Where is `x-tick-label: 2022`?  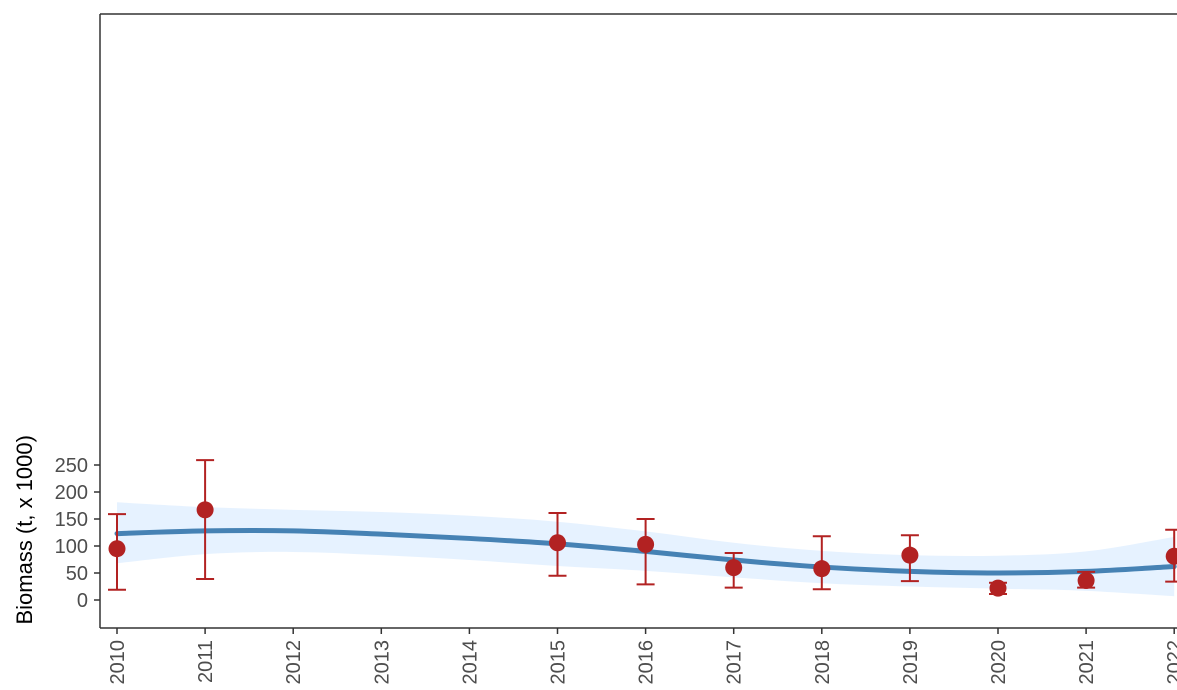 x-tick-label: 2022 is located at coordinates (1170, 662).